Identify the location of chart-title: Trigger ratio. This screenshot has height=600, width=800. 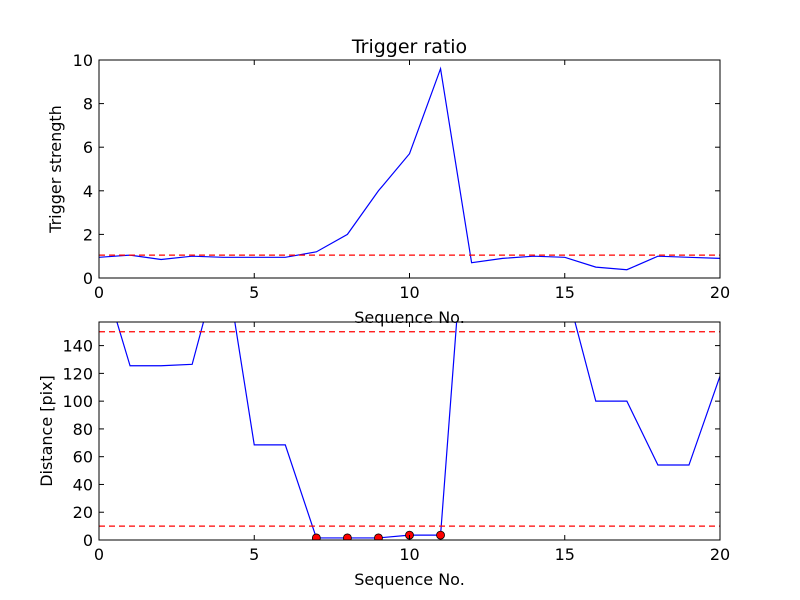
(409, 47).